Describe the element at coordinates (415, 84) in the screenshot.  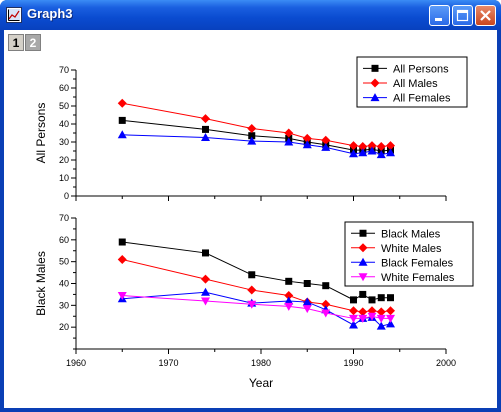
I see `legend-label: All Males` at that location.